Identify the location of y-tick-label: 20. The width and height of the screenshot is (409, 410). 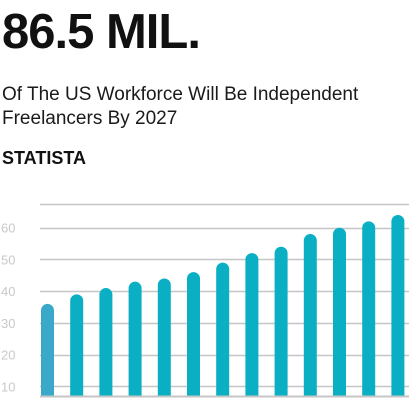
(8, 355).